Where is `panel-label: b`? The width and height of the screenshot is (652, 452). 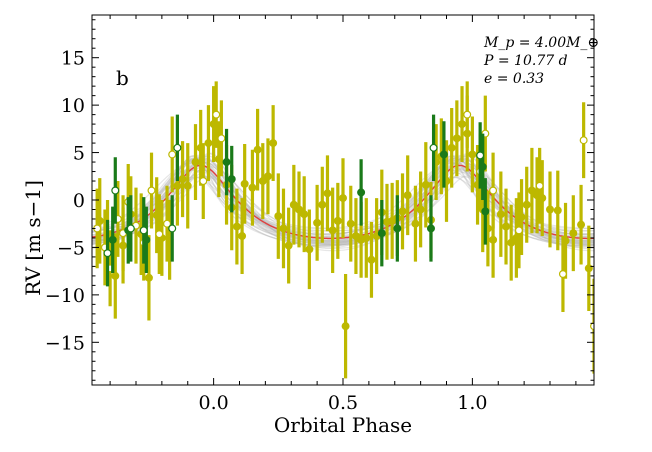 panel-label: b is located at coordinates (122, 78).